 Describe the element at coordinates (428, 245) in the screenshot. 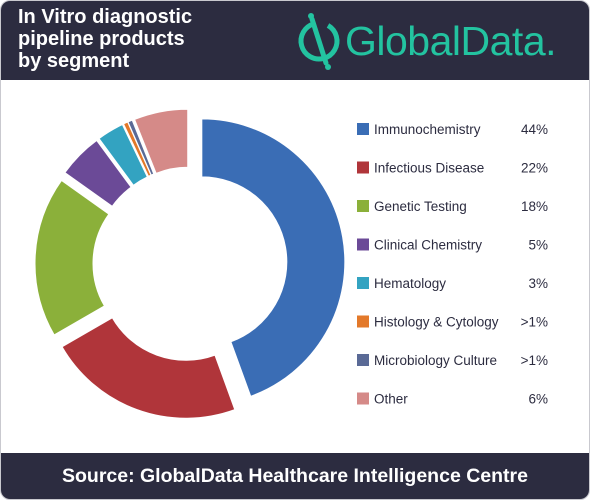

I see `legend-label-clinical-chemistry: Clinical Chemistry` at that location.